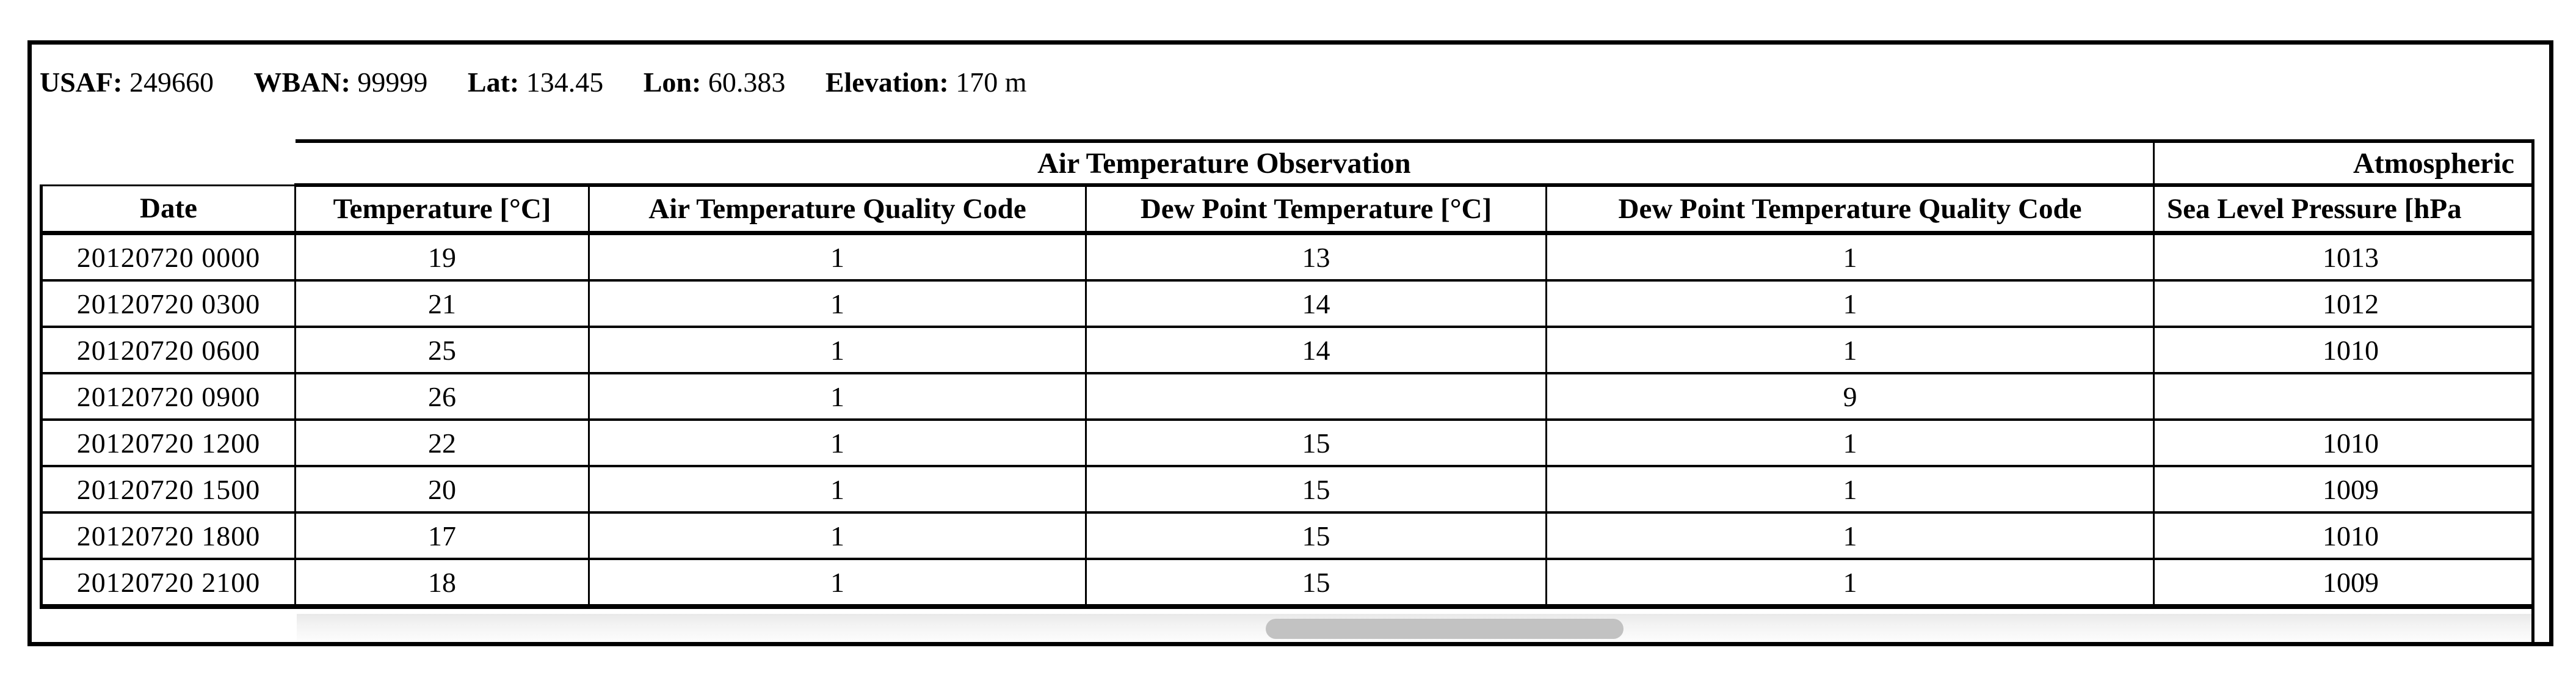 The width and height of the screenshot is (2576, 689). I want to click on temperature-cell: 22, so click(442, 442).